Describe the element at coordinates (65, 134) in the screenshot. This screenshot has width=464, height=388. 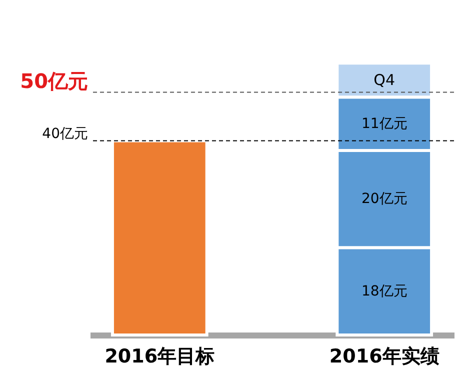
I see `ref-line-label: 40亿元` at that location.